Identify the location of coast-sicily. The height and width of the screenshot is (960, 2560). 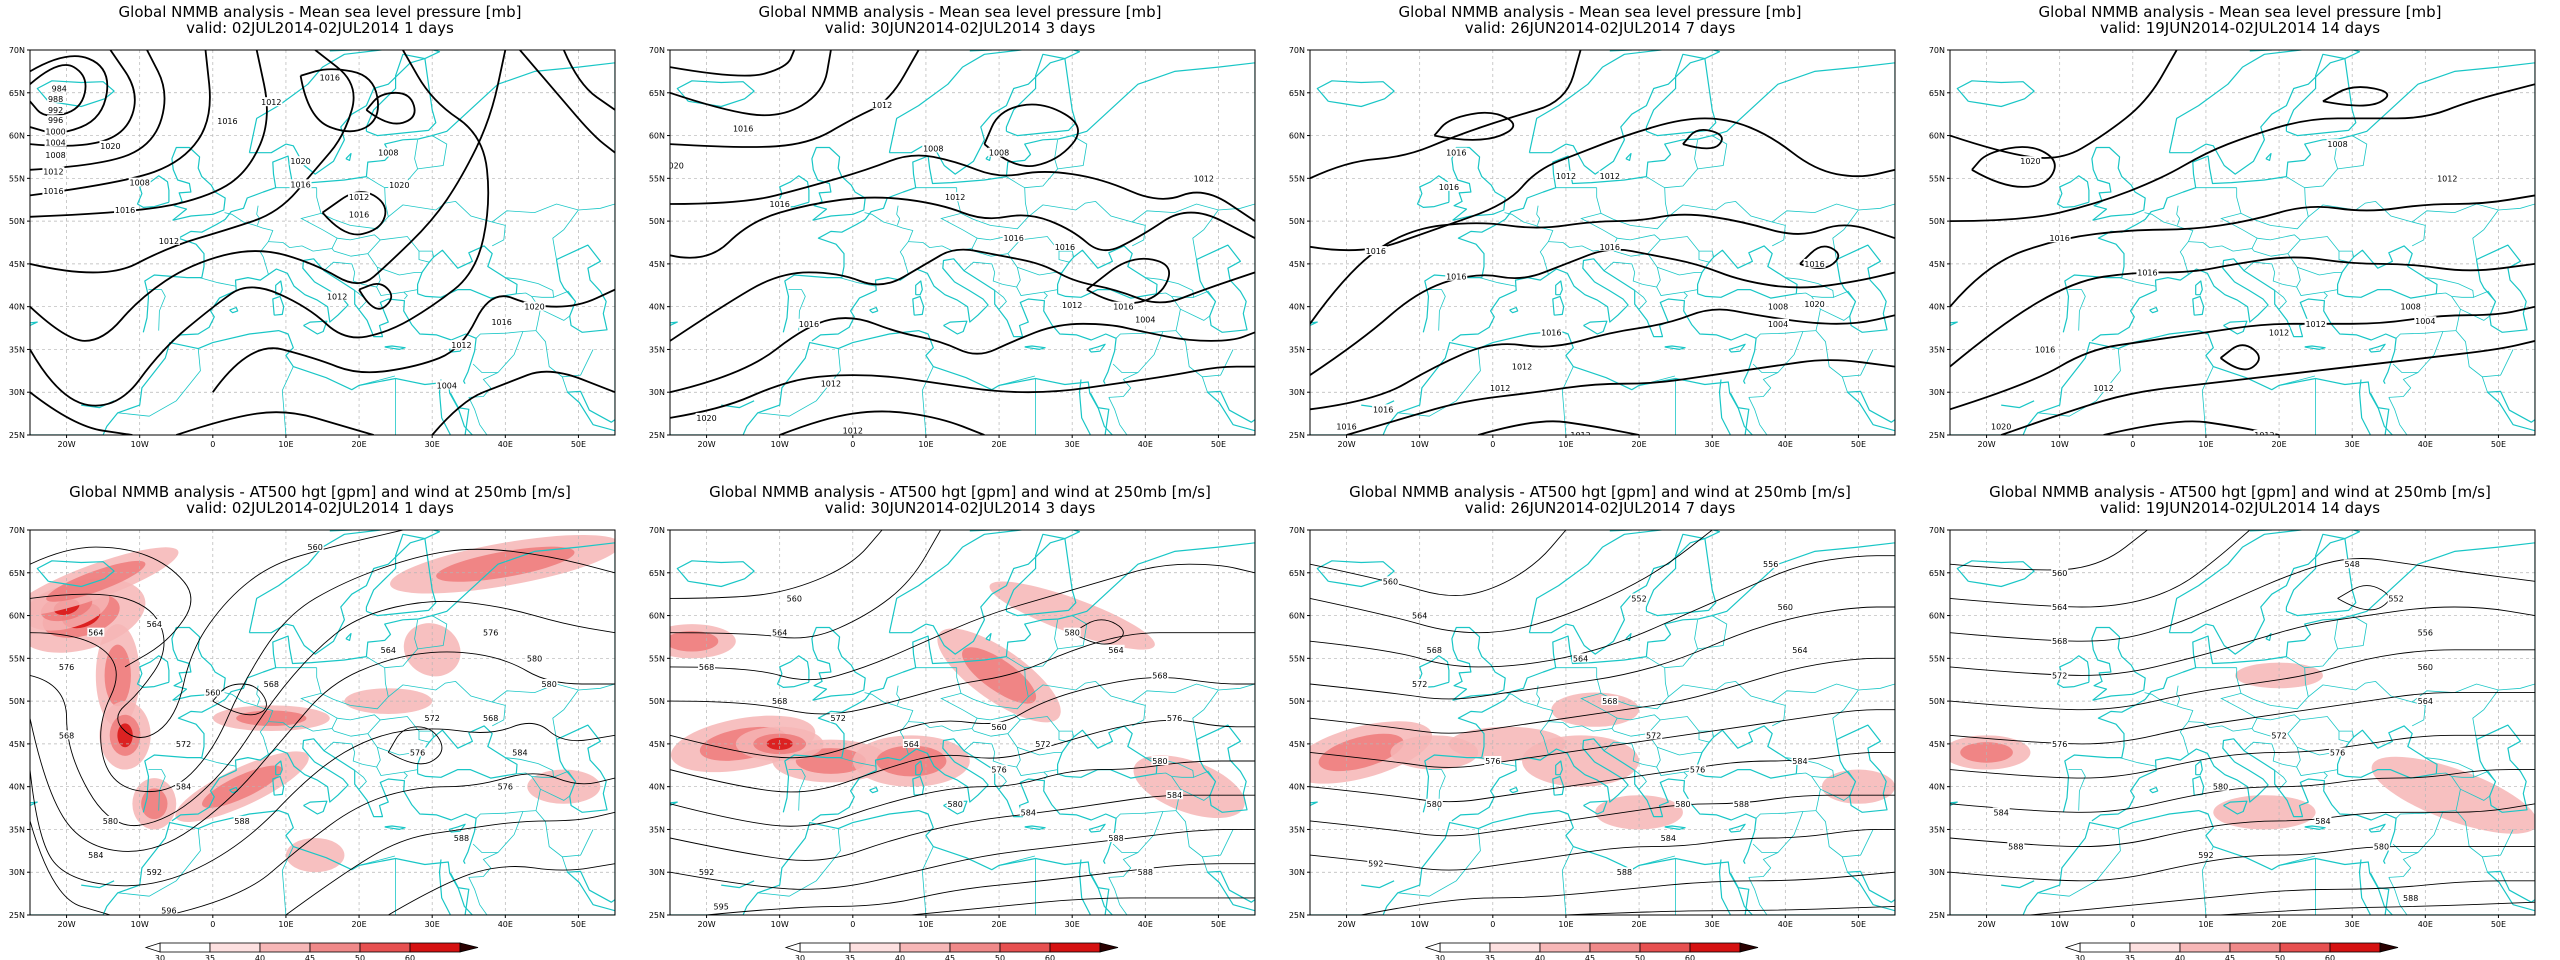
(1595, 807).